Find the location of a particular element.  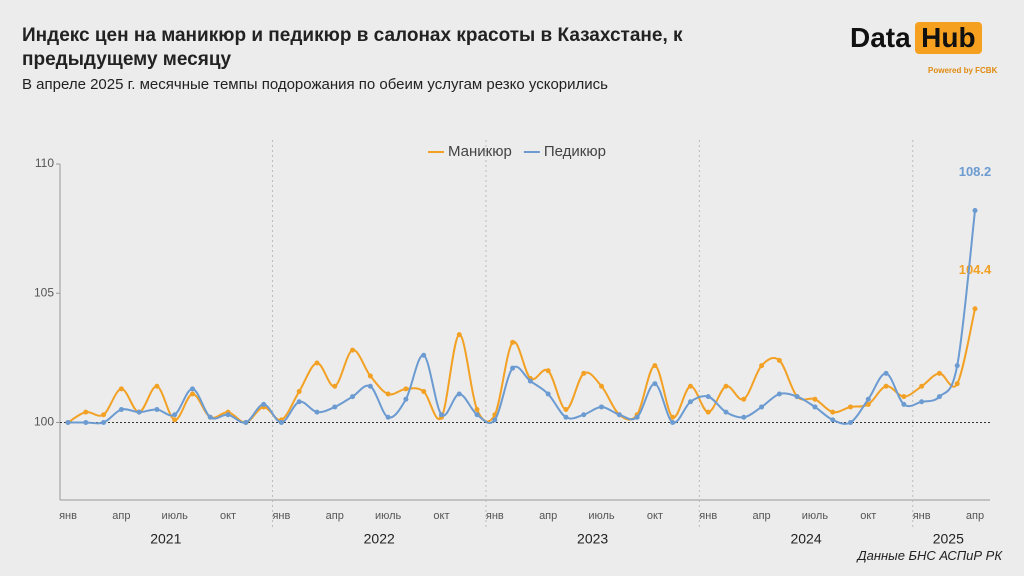

logo-tagline: Powered by FCBK is located at coordinates (963, 70).